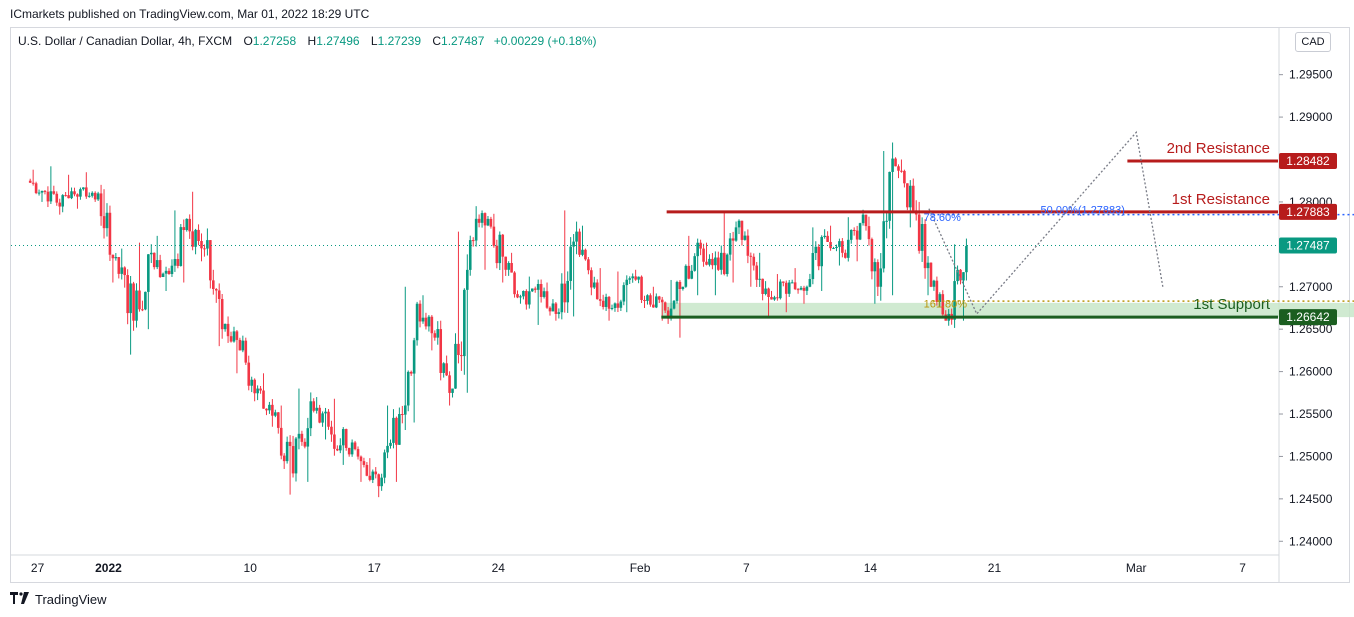 This screenshot has width=1354, height=617. Describe the element at coordinates (1311, 75) in the screenshot. I see `price-tick-label: 1.29500` at that location.